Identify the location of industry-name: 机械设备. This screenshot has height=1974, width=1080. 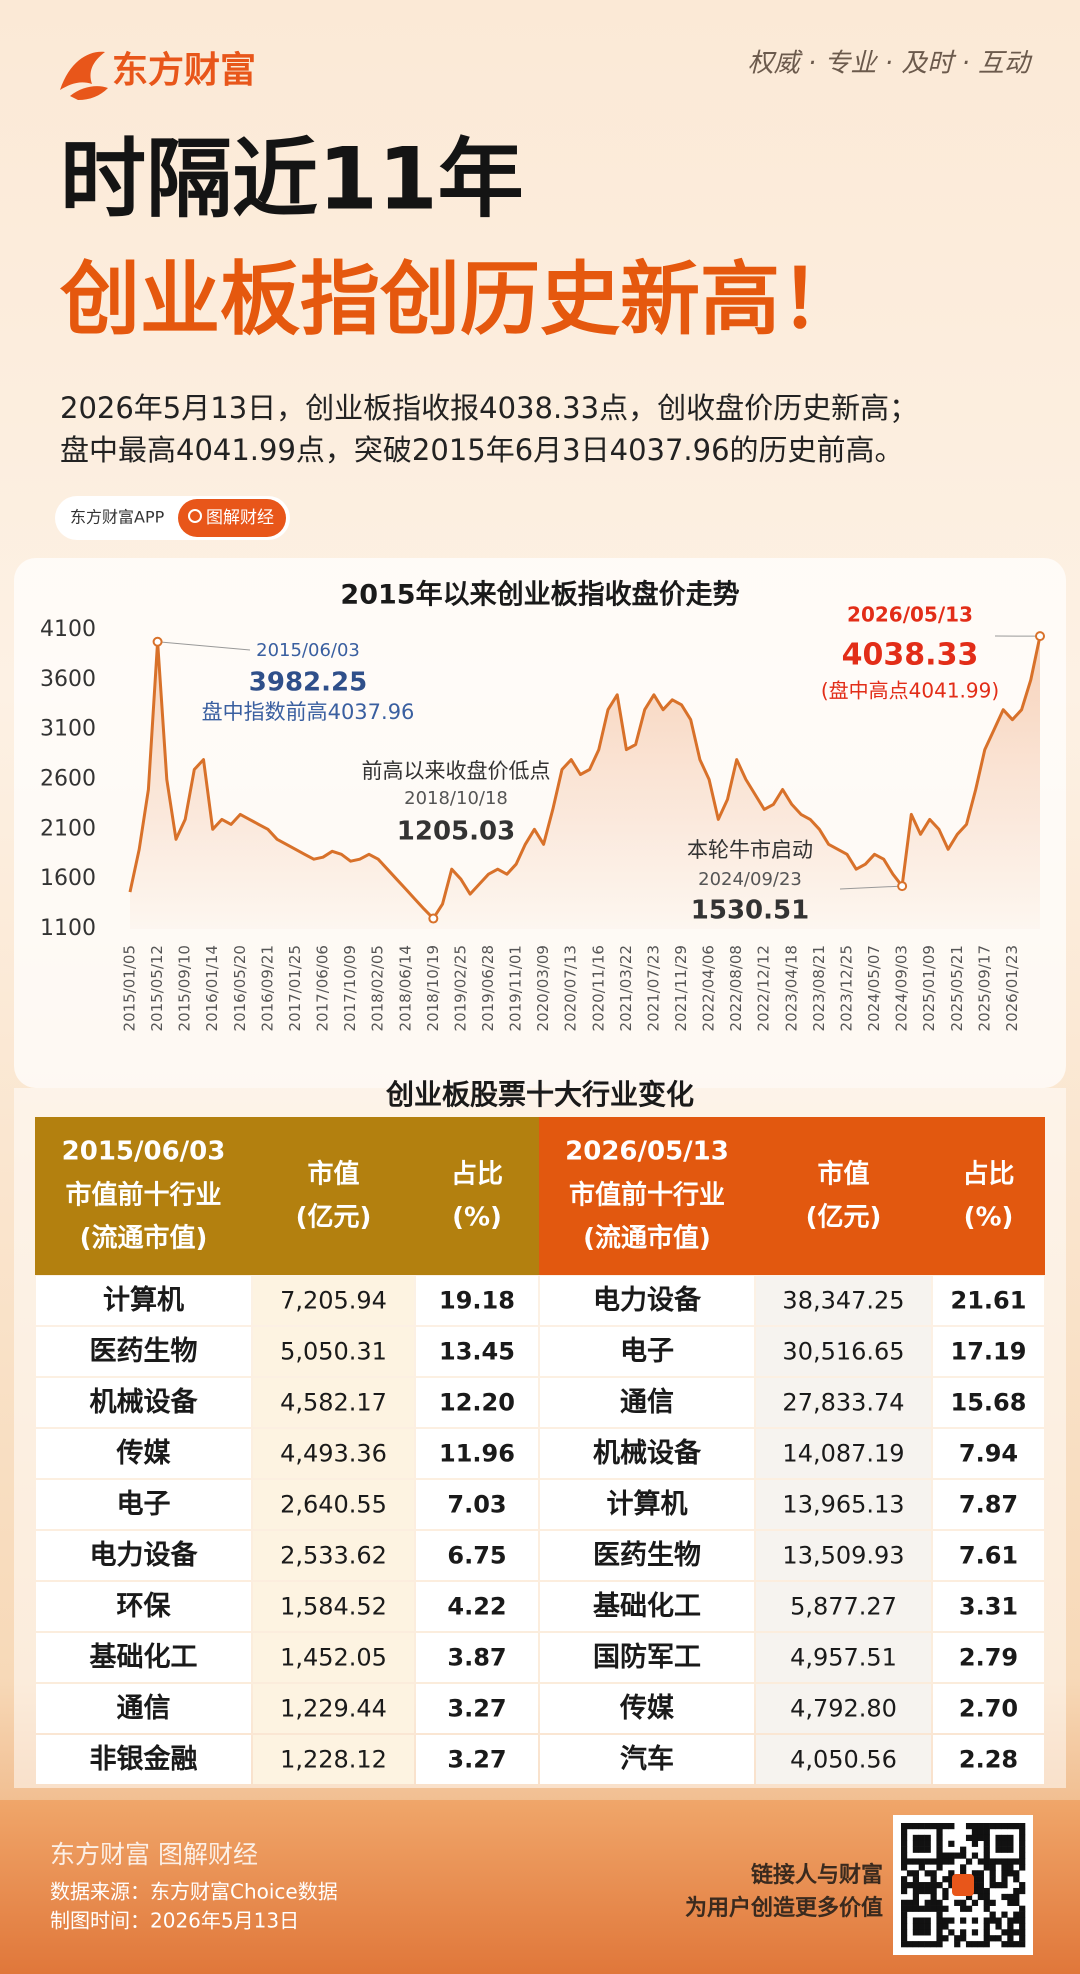
(647, 1453).